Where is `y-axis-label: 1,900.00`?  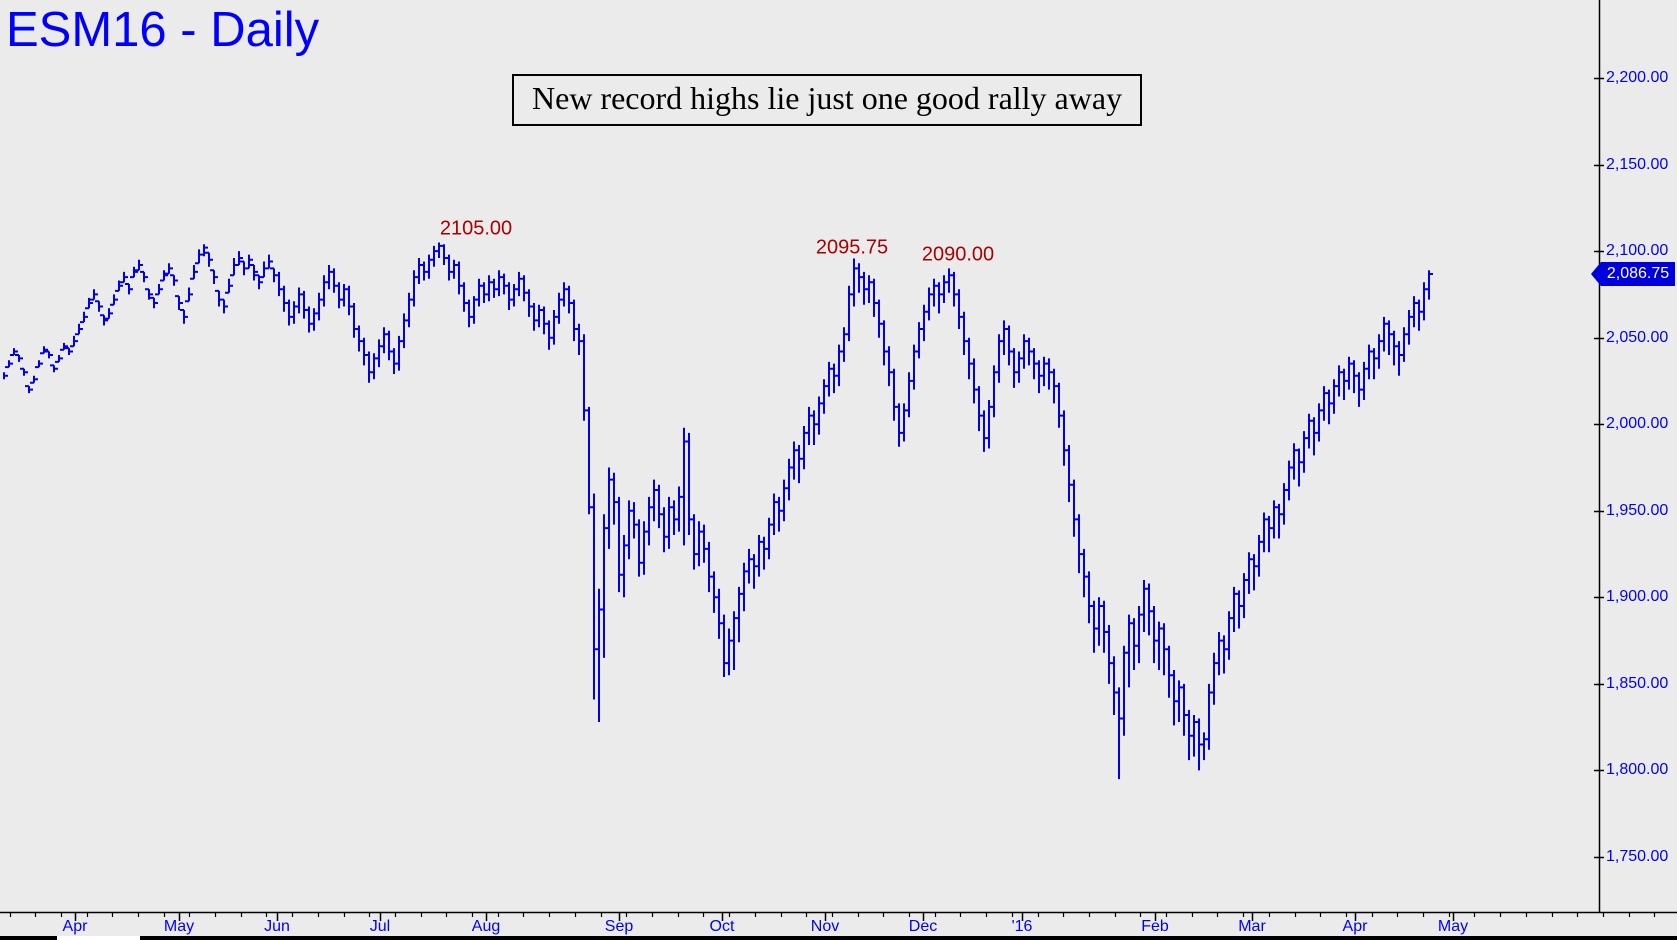 y-axis-label: 1,900.00 is located at coordinates (1637, 596).